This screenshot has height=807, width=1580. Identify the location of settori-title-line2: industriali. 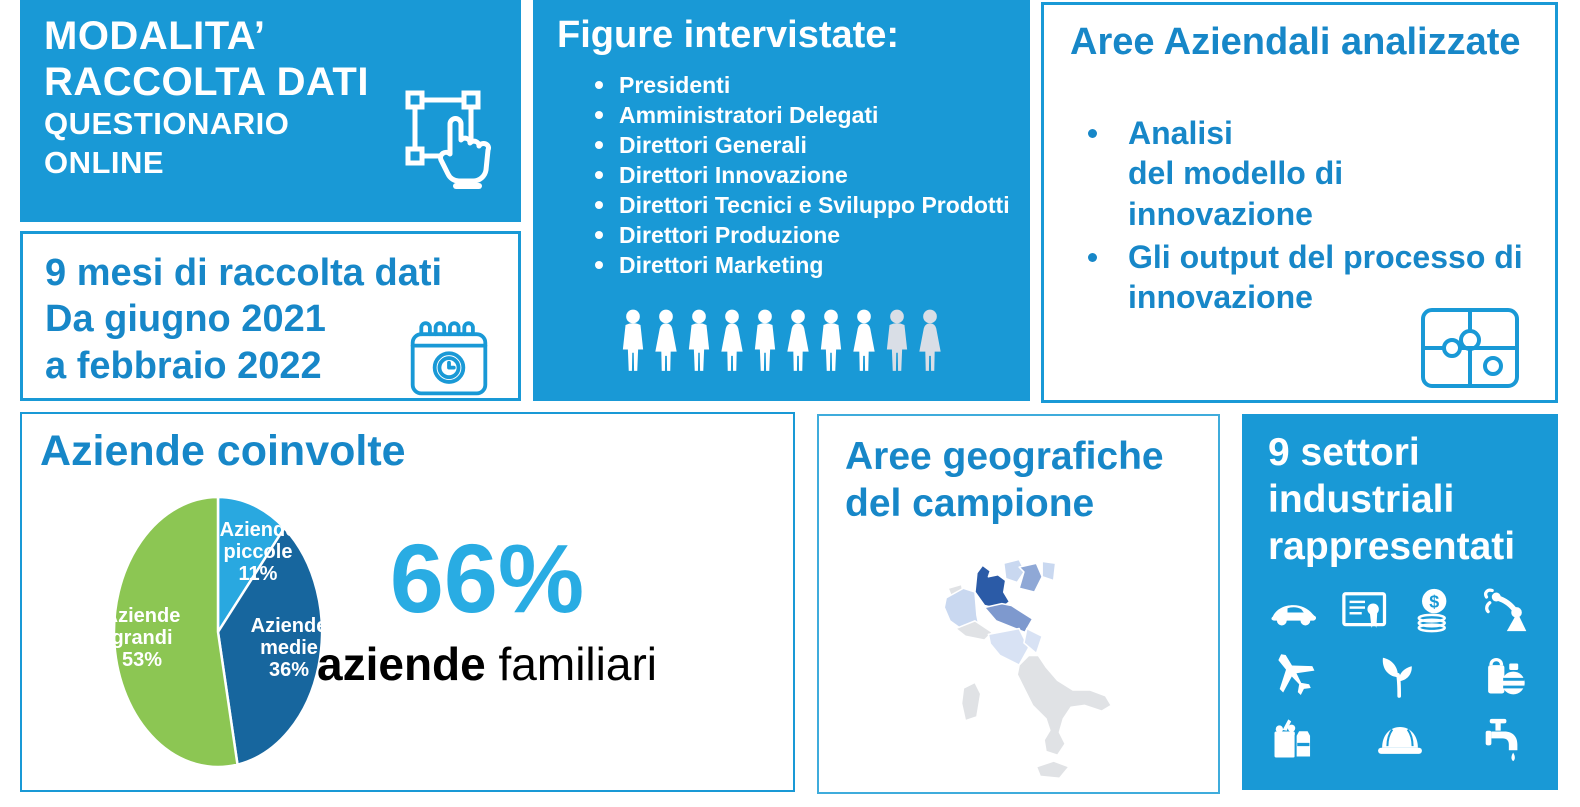
(1361, 499).